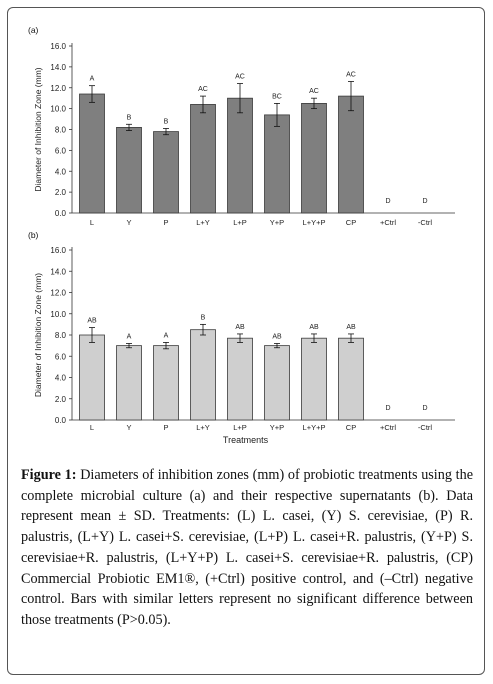  What do you see at coordinates (61, 378) in the screenshot?
I see `y-tick-label-b: 4.0` at bounding box center [61, 378].